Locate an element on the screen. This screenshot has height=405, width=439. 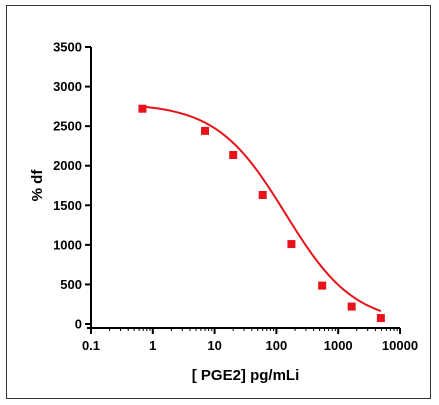
y-tick-label: 500 is located at coordinates (71, 284).